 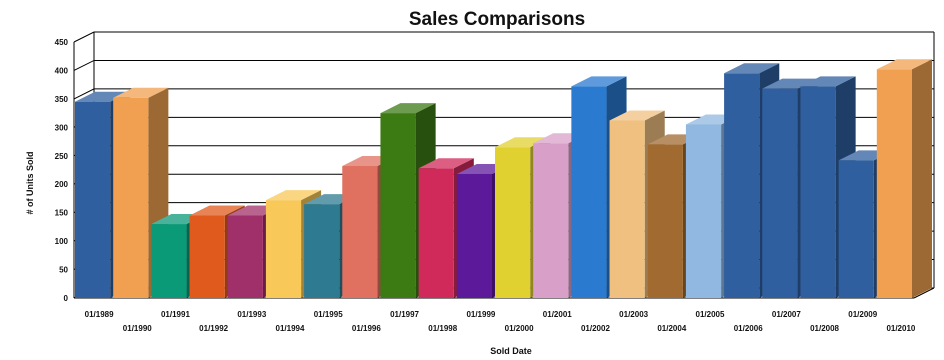 What do you see at coordinates (251, 314) in the screenshot?
I see `x-tick-label: 01/1993` at bounding box center [251, 314].